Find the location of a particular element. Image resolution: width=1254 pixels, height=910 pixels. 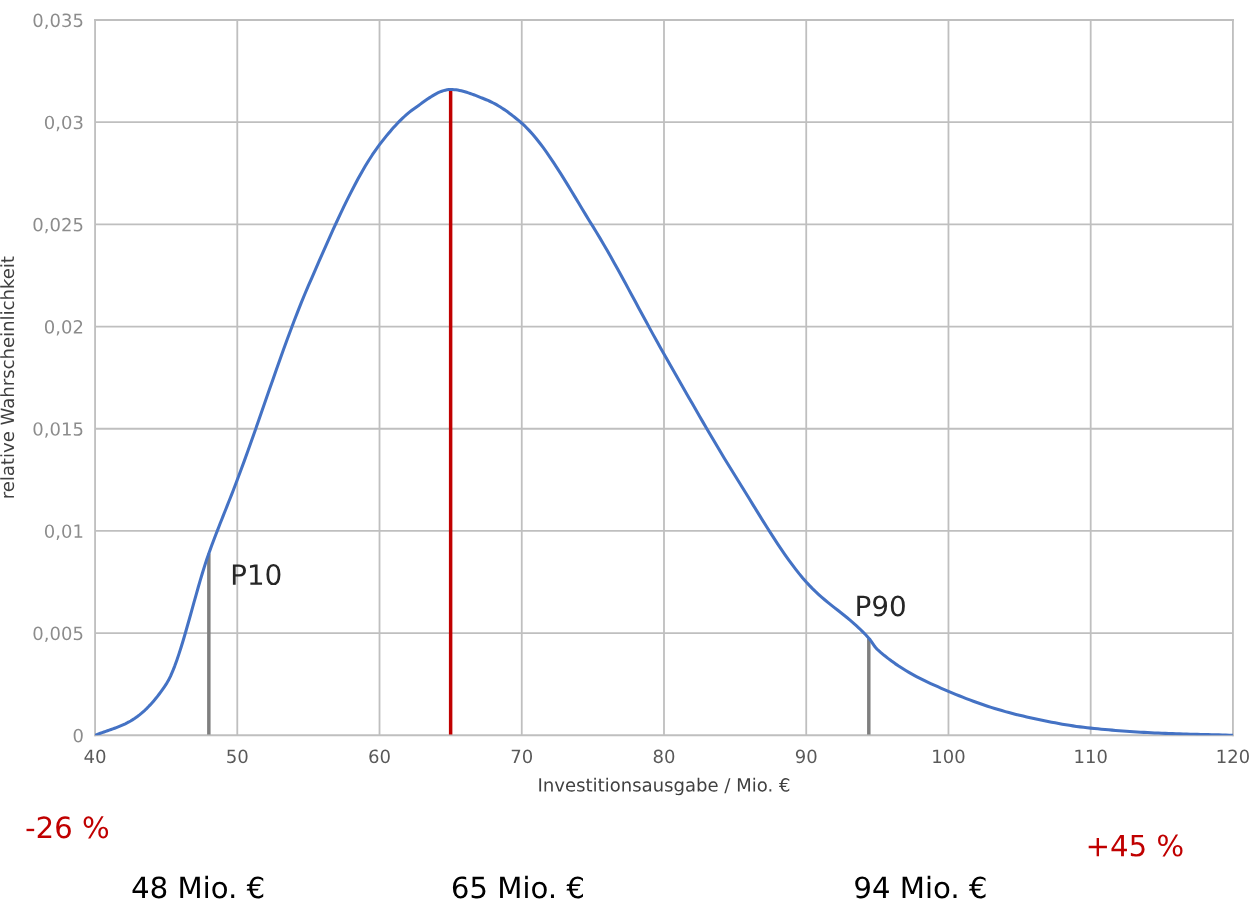

x-tick-label: 50 is located at coordinates (237, 756).